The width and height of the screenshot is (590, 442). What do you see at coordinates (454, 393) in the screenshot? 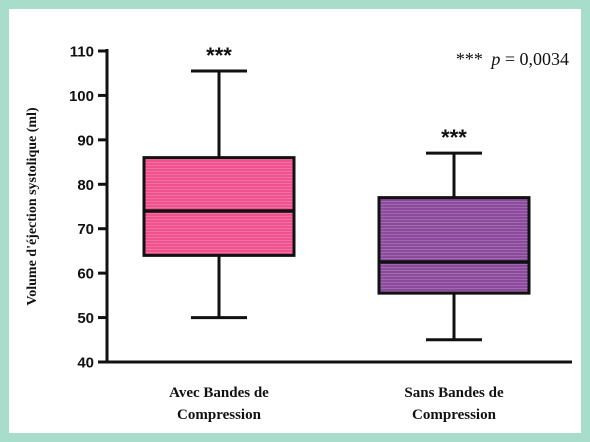
I see `x-category-label-line: Sans Bandes de` at bounding box center [454, 393].